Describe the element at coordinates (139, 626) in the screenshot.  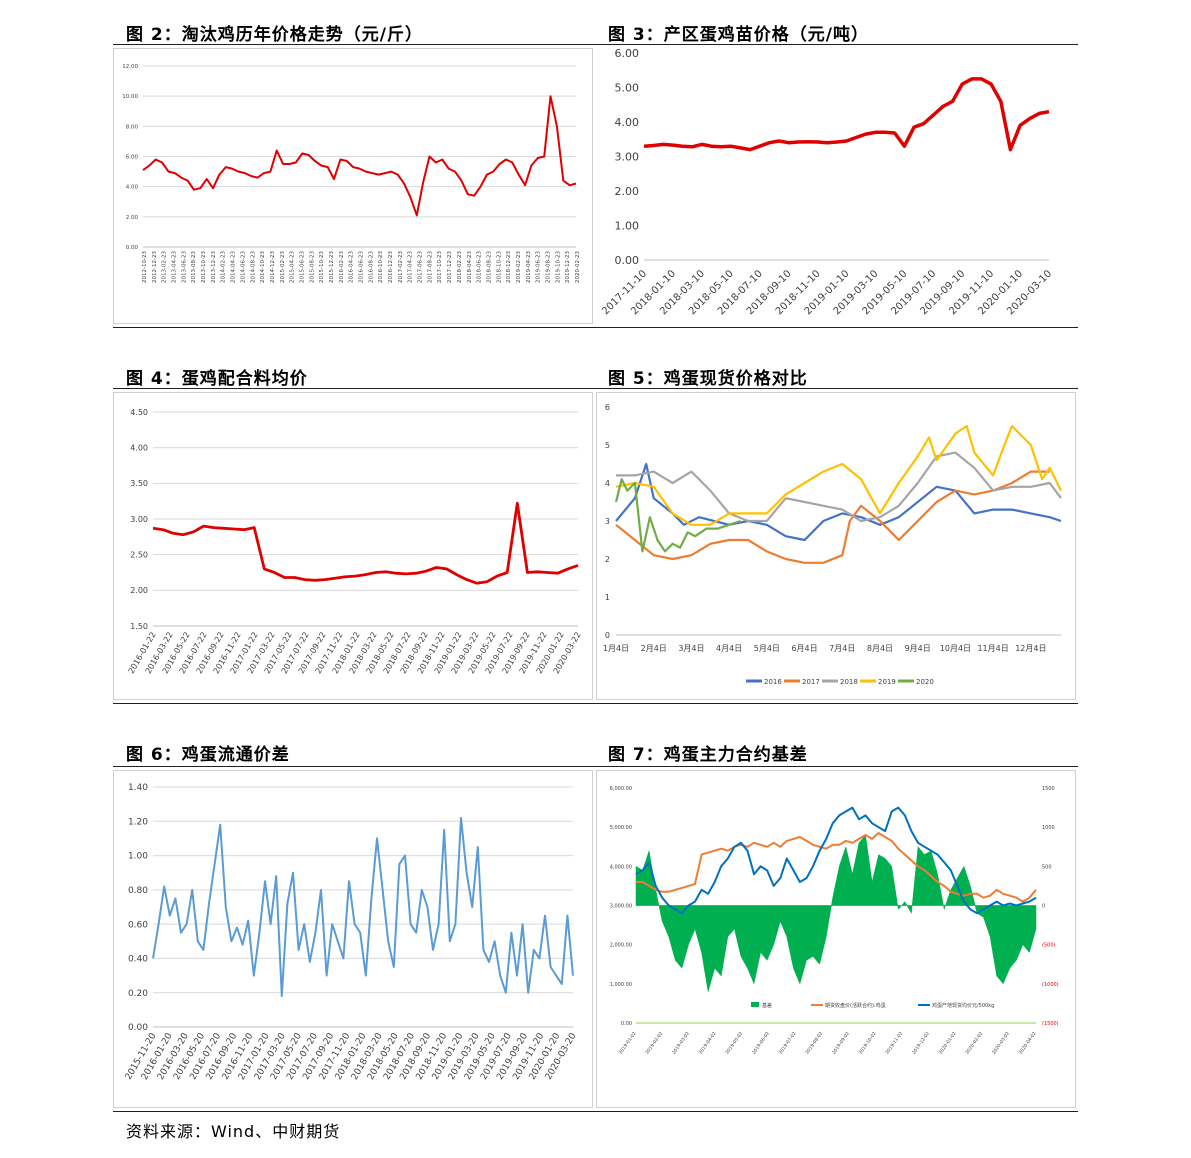
I see `y-tick-label: 1.50` at that location.